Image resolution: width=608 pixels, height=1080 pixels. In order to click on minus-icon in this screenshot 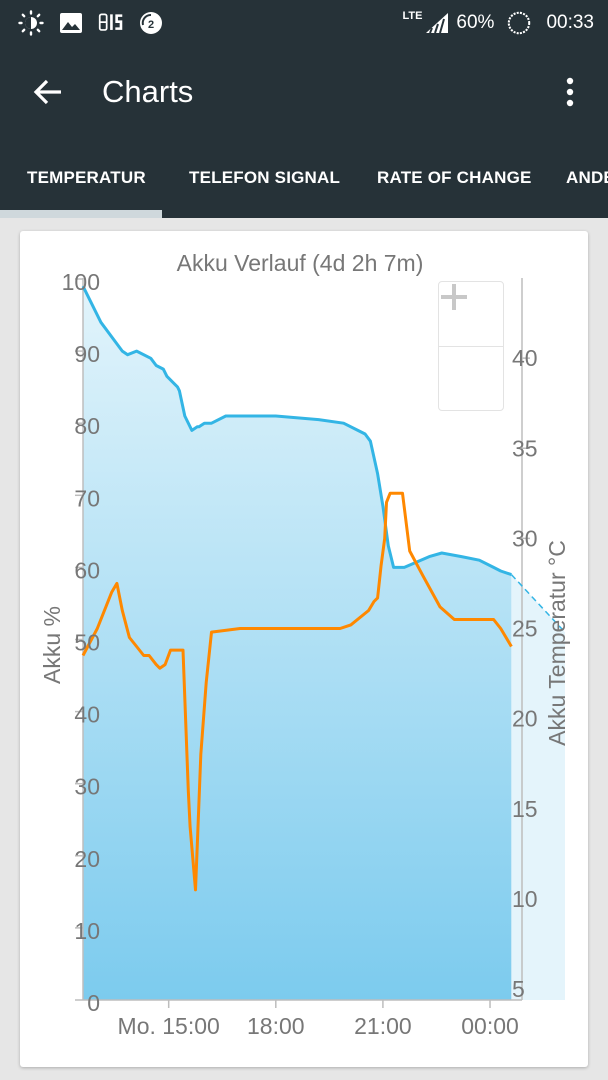, I will do `click(454, 297)`.